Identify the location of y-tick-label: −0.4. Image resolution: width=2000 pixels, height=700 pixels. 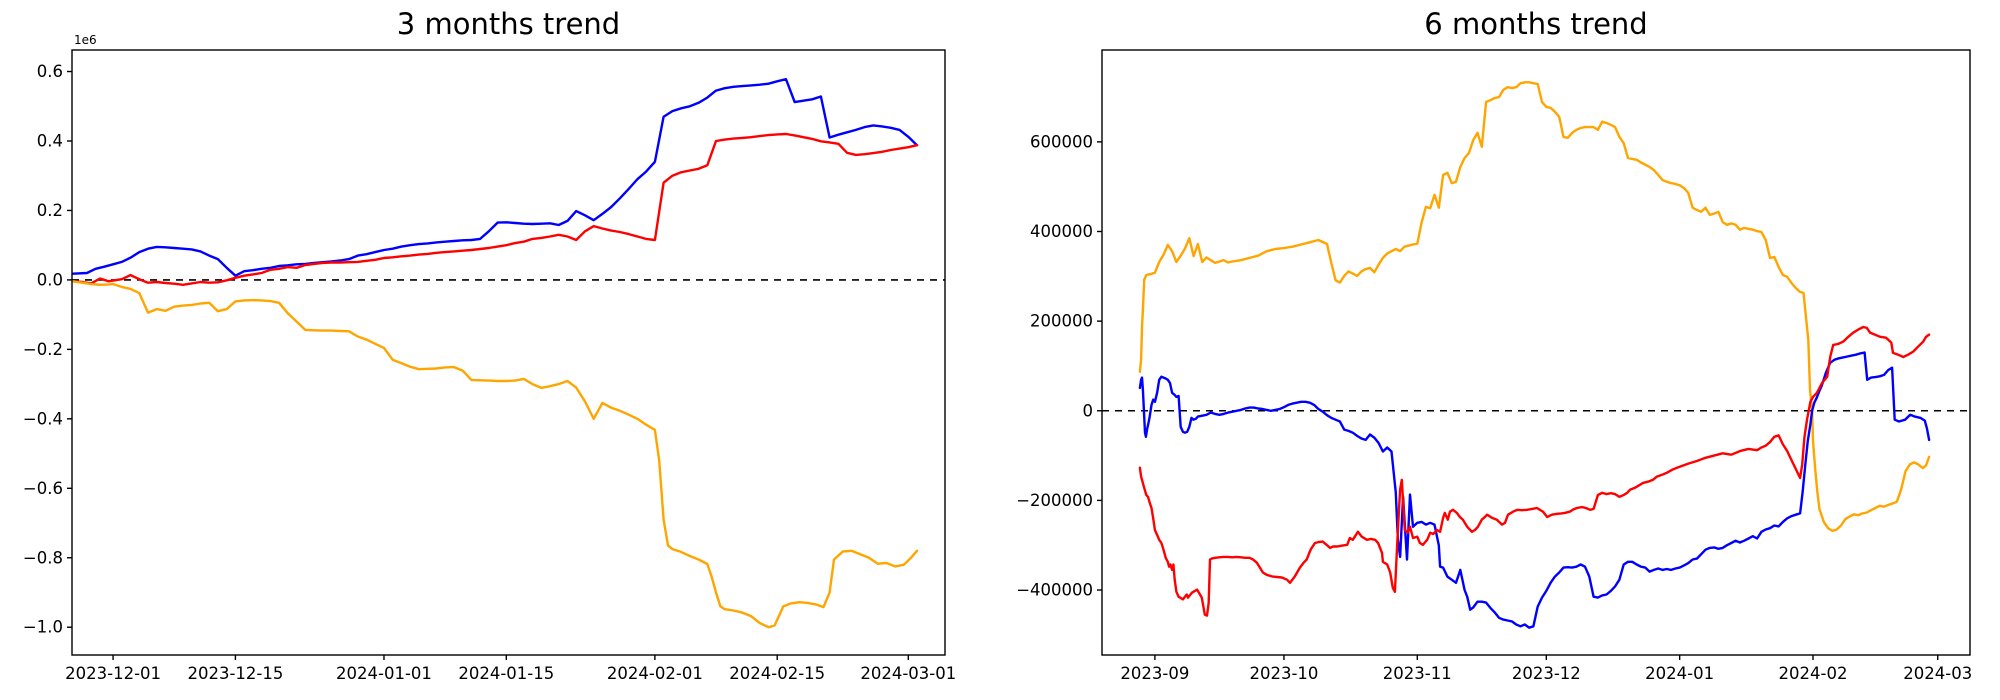
(43, 418).